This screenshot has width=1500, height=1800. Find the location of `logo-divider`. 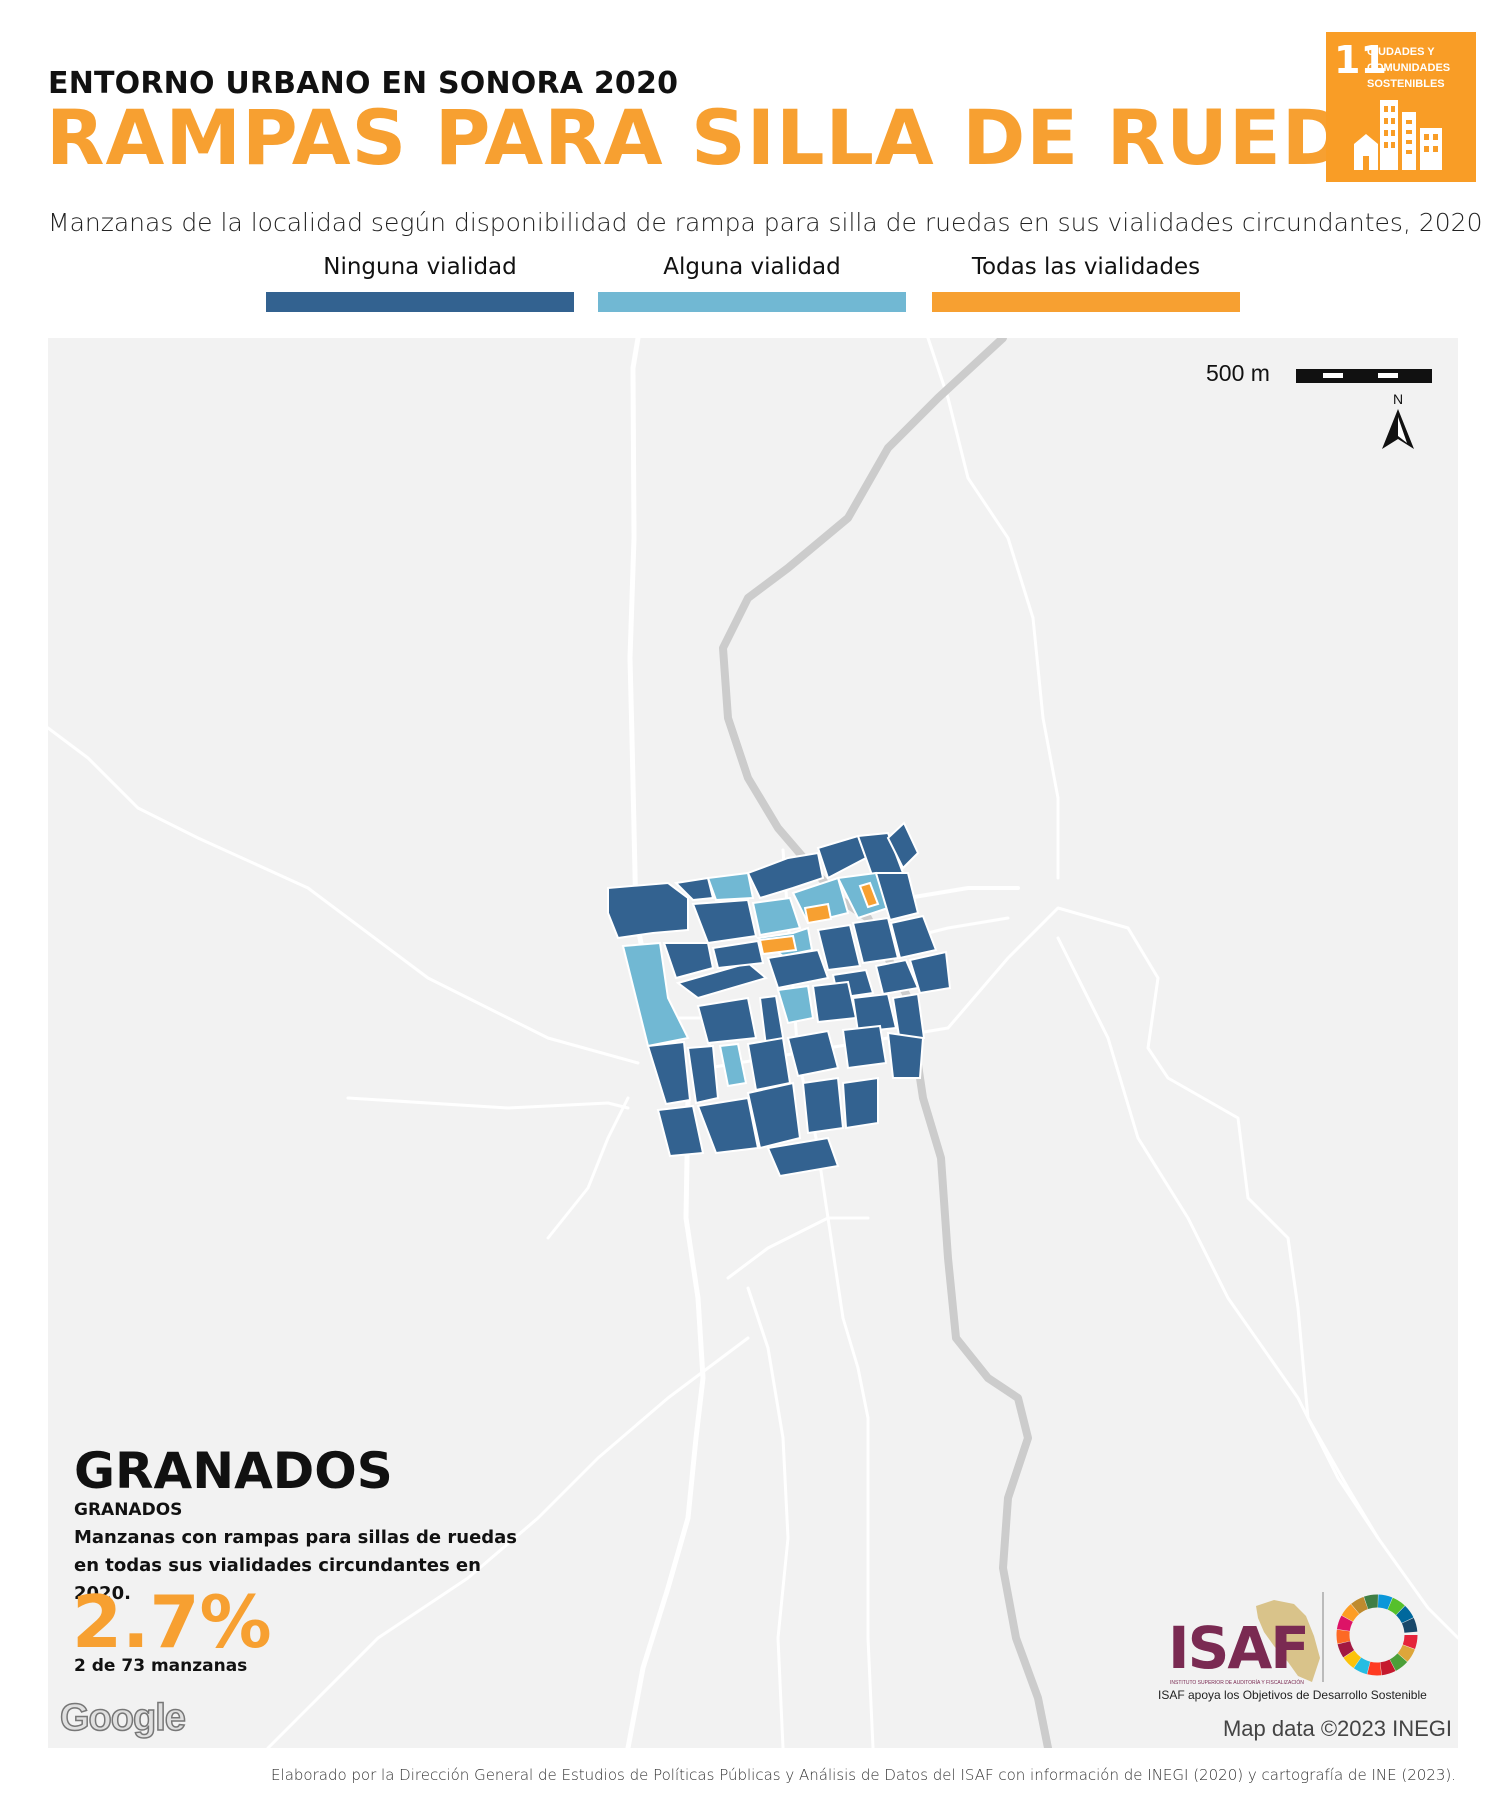

logo-divider is located at coordinates (1323, 1637).